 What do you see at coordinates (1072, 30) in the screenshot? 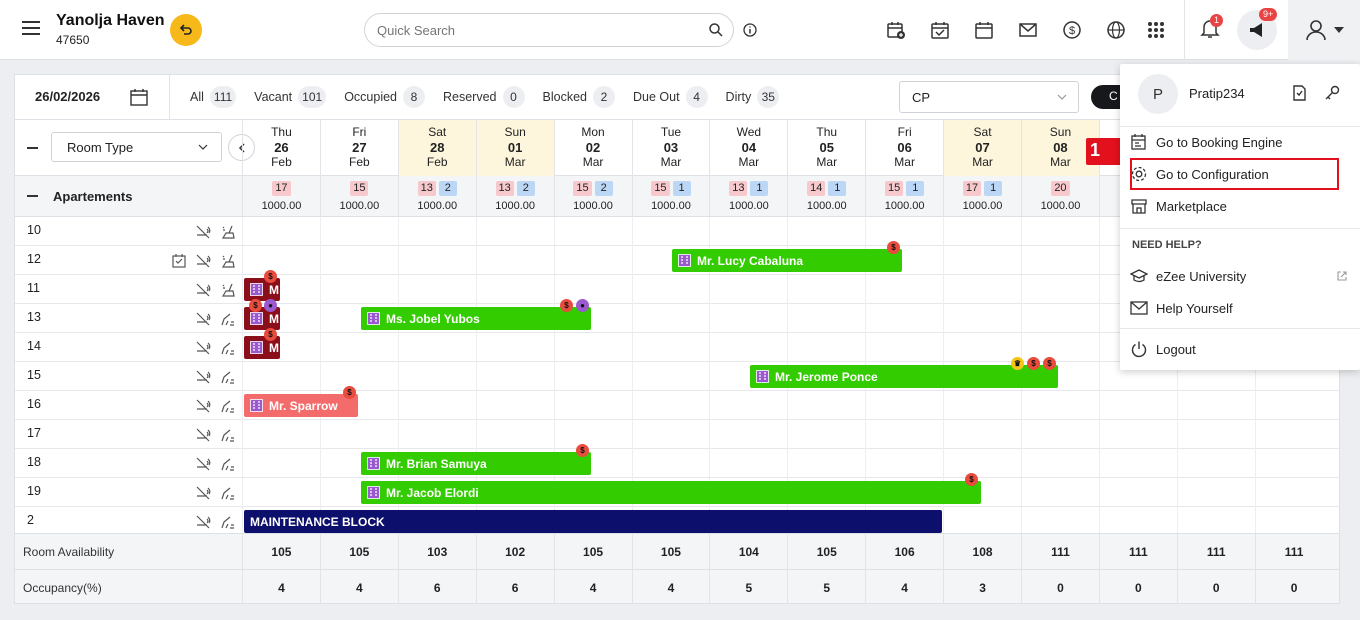
I see `dollar-icon: $` at bounding box center [1072, 30].